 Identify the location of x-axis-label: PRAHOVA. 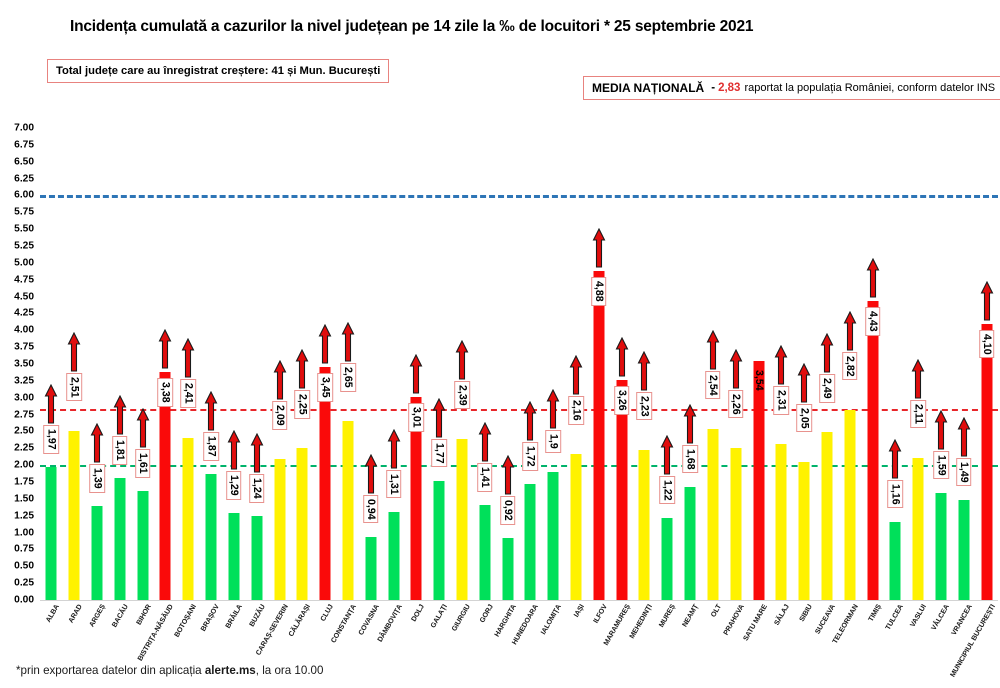
(733, 620).